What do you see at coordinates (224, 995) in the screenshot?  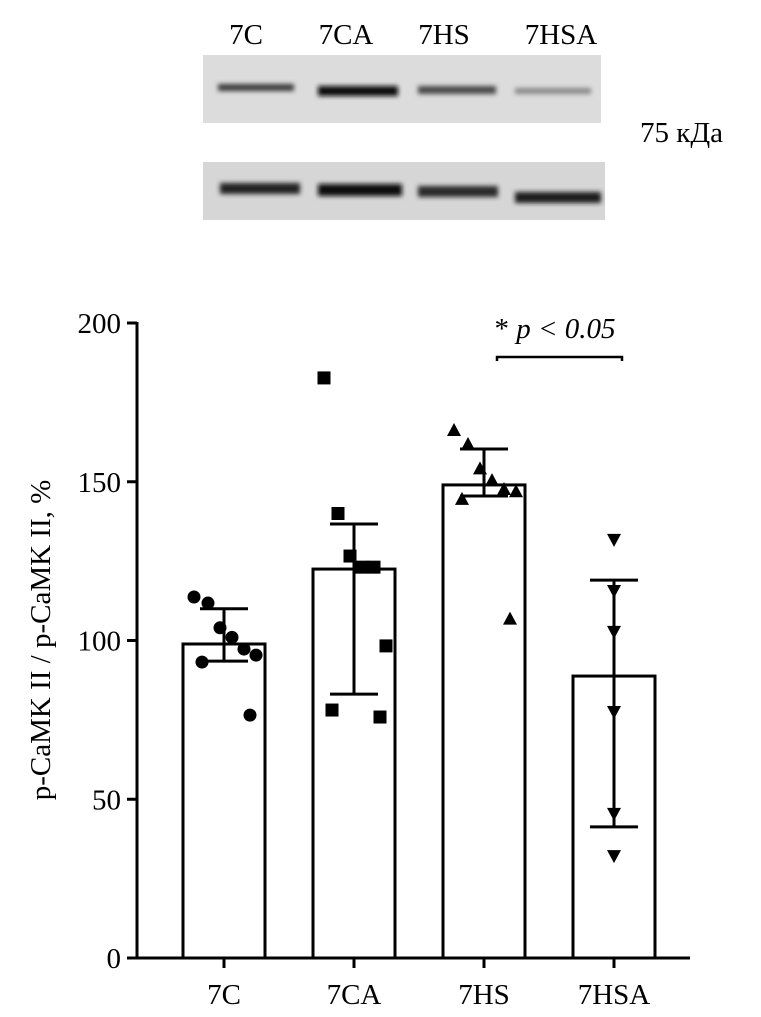 I see `x-tick-label: 7C` at bounding box center [224, 995].